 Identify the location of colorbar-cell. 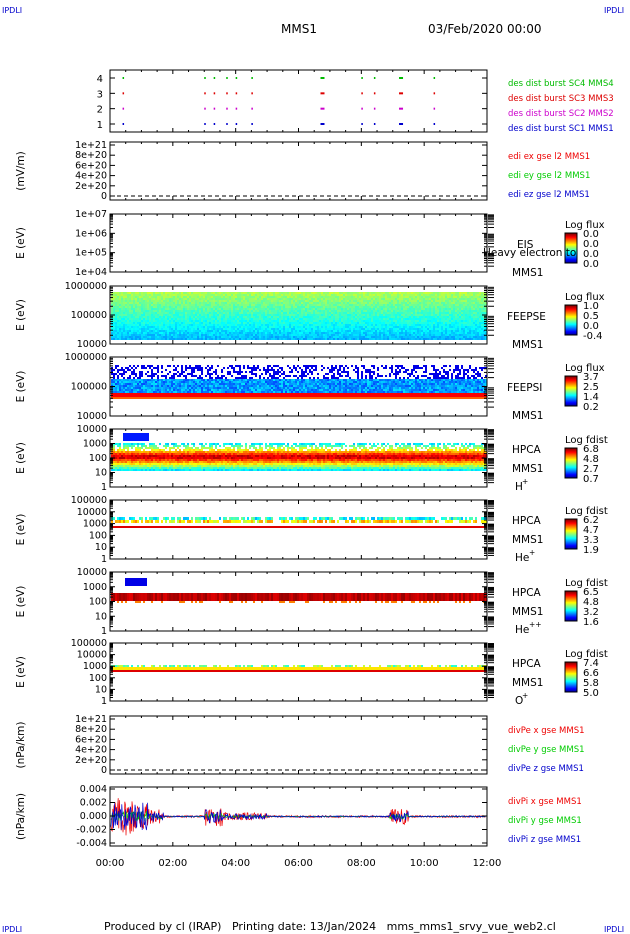
(571, 241).